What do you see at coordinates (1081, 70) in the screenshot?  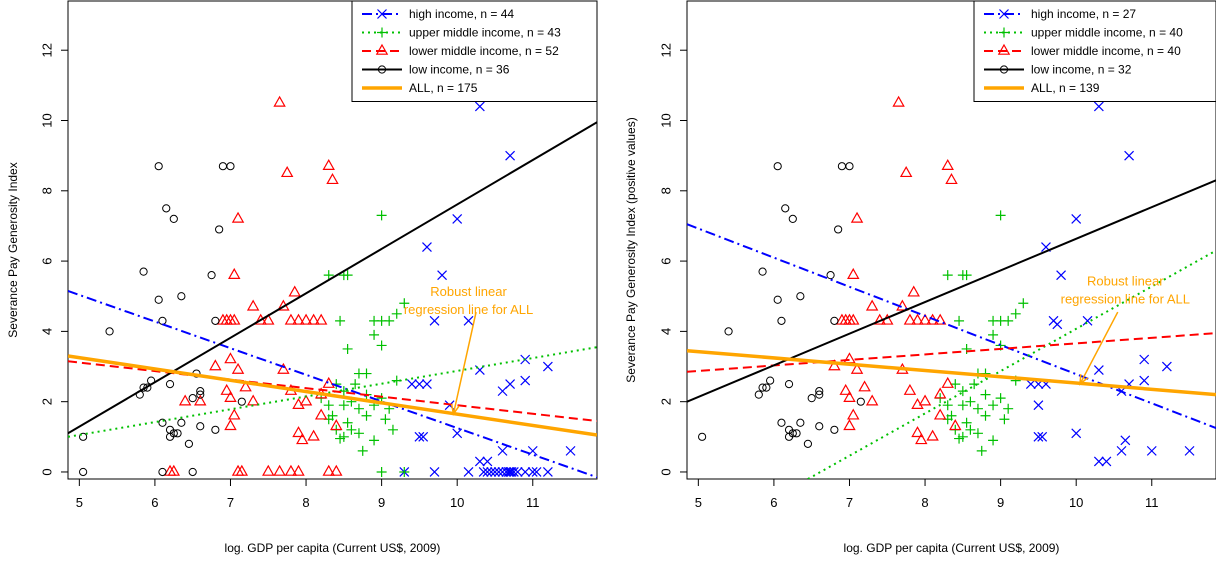 I see `legend-label-low: low income, n = 32` at bounding box center [1081, 70].